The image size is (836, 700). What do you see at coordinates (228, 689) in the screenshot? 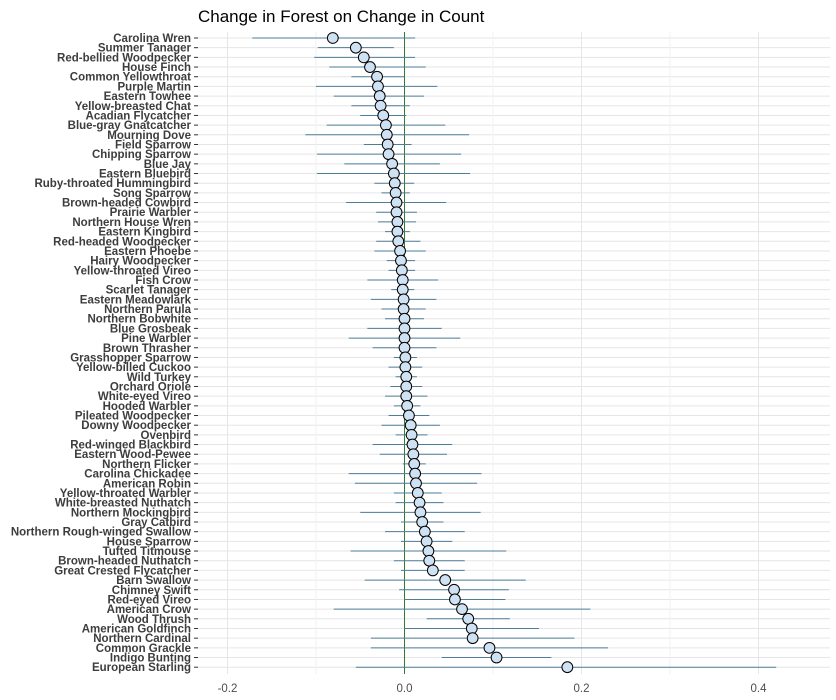
I see `x-tick-label: -0.2` at bounding box center [228, 689].